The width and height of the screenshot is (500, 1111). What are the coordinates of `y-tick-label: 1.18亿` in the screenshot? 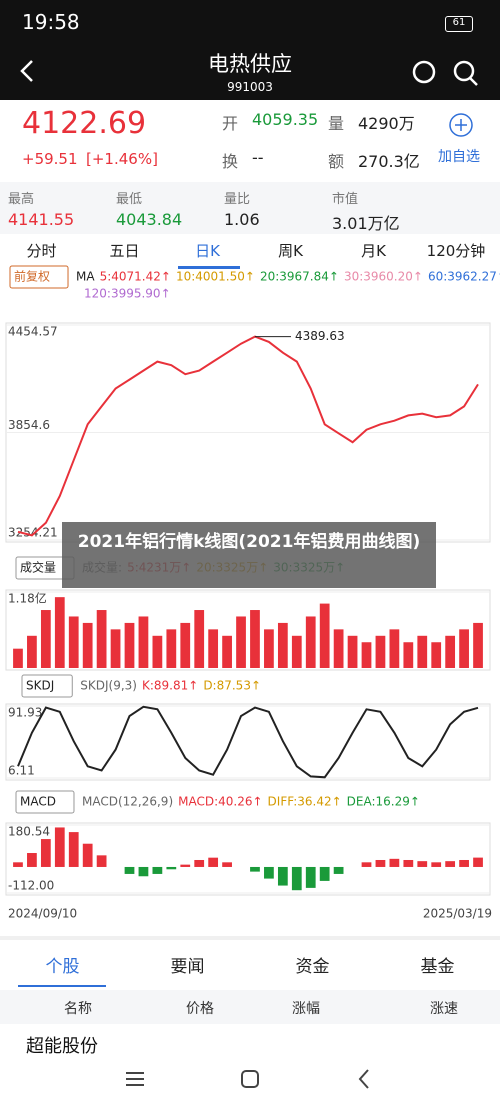 It's located at (27, 598).